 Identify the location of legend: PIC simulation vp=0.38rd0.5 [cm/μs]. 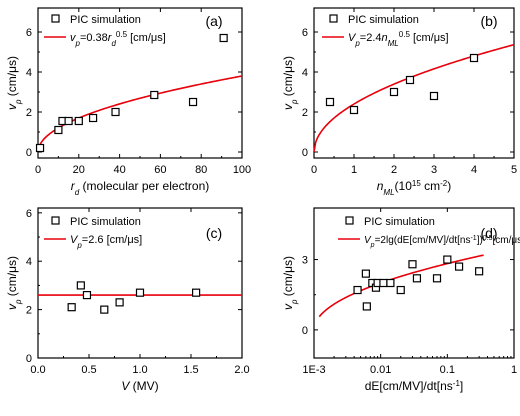
(105, 31).